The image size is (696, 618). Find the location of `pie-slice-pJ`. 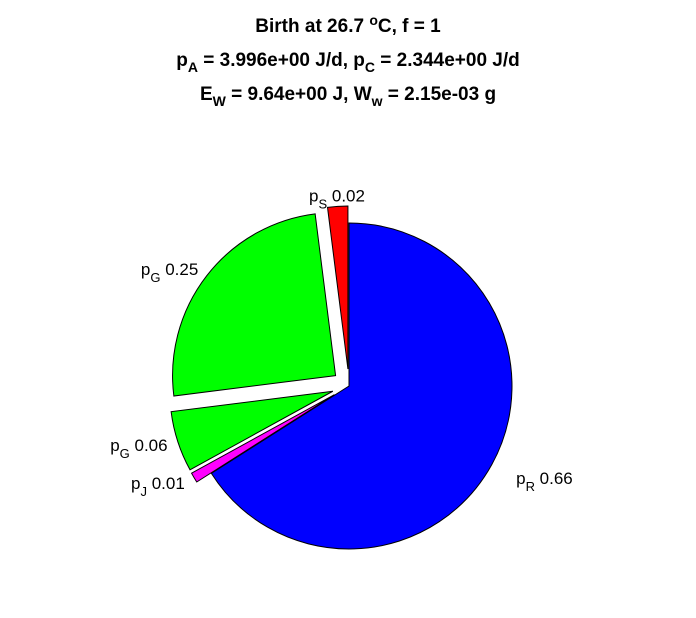

pie-slice-pJ is located at coordinates (262, 438).